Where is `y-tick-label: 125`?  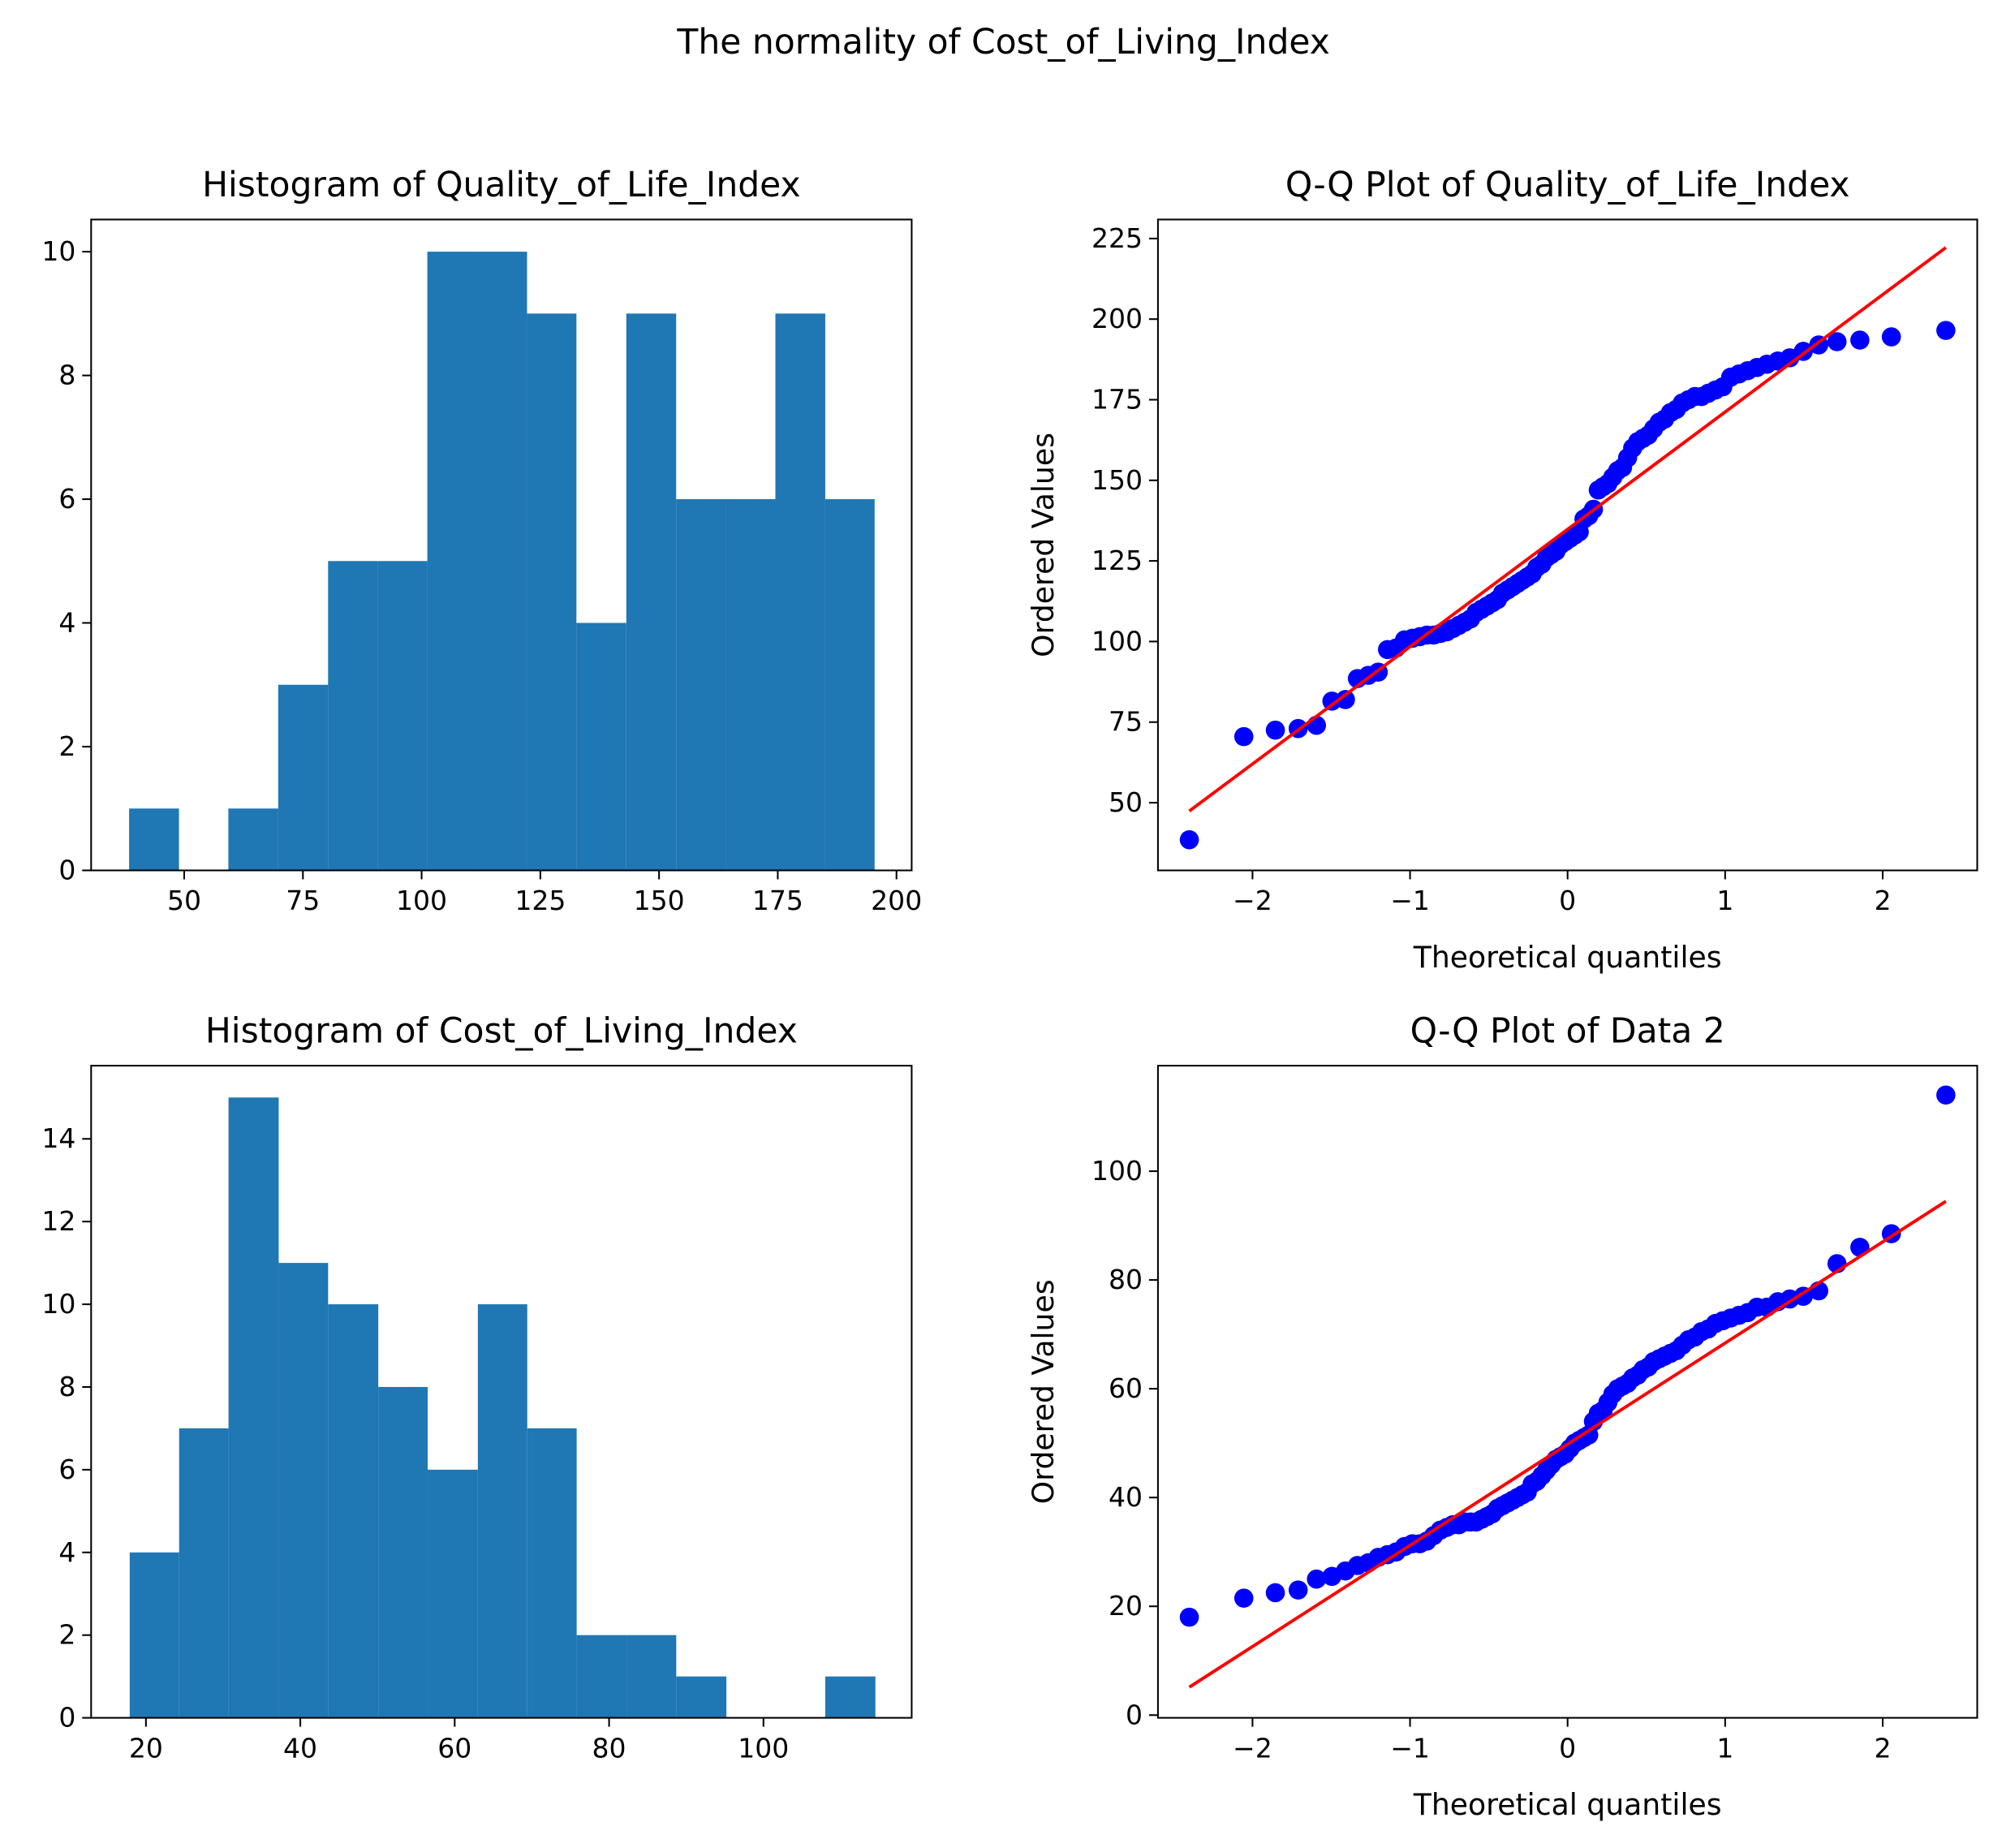
y-tick-label: 125 is located at coordinates (1117, 560).